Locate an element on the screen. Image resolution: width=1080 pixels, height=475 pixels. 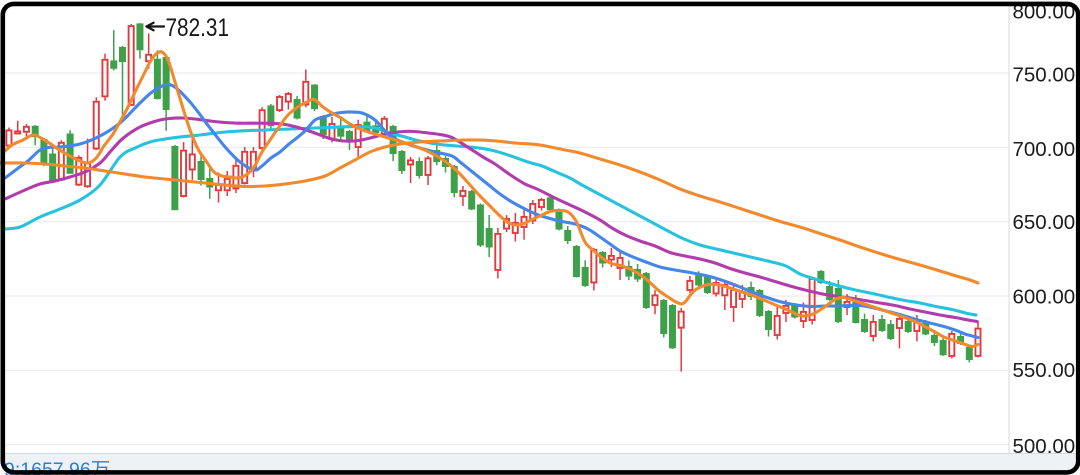
svg-text: 650.00 is located at coordinates (1044, 222).